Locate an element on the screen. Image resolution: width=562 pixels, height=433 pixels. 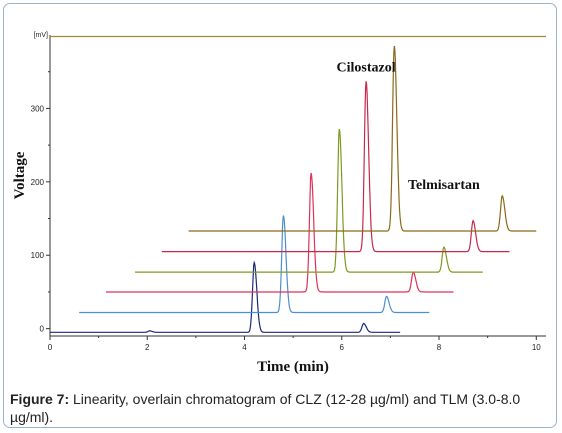
annotation-1: Telmisartan is located at coordinates (444, 185).